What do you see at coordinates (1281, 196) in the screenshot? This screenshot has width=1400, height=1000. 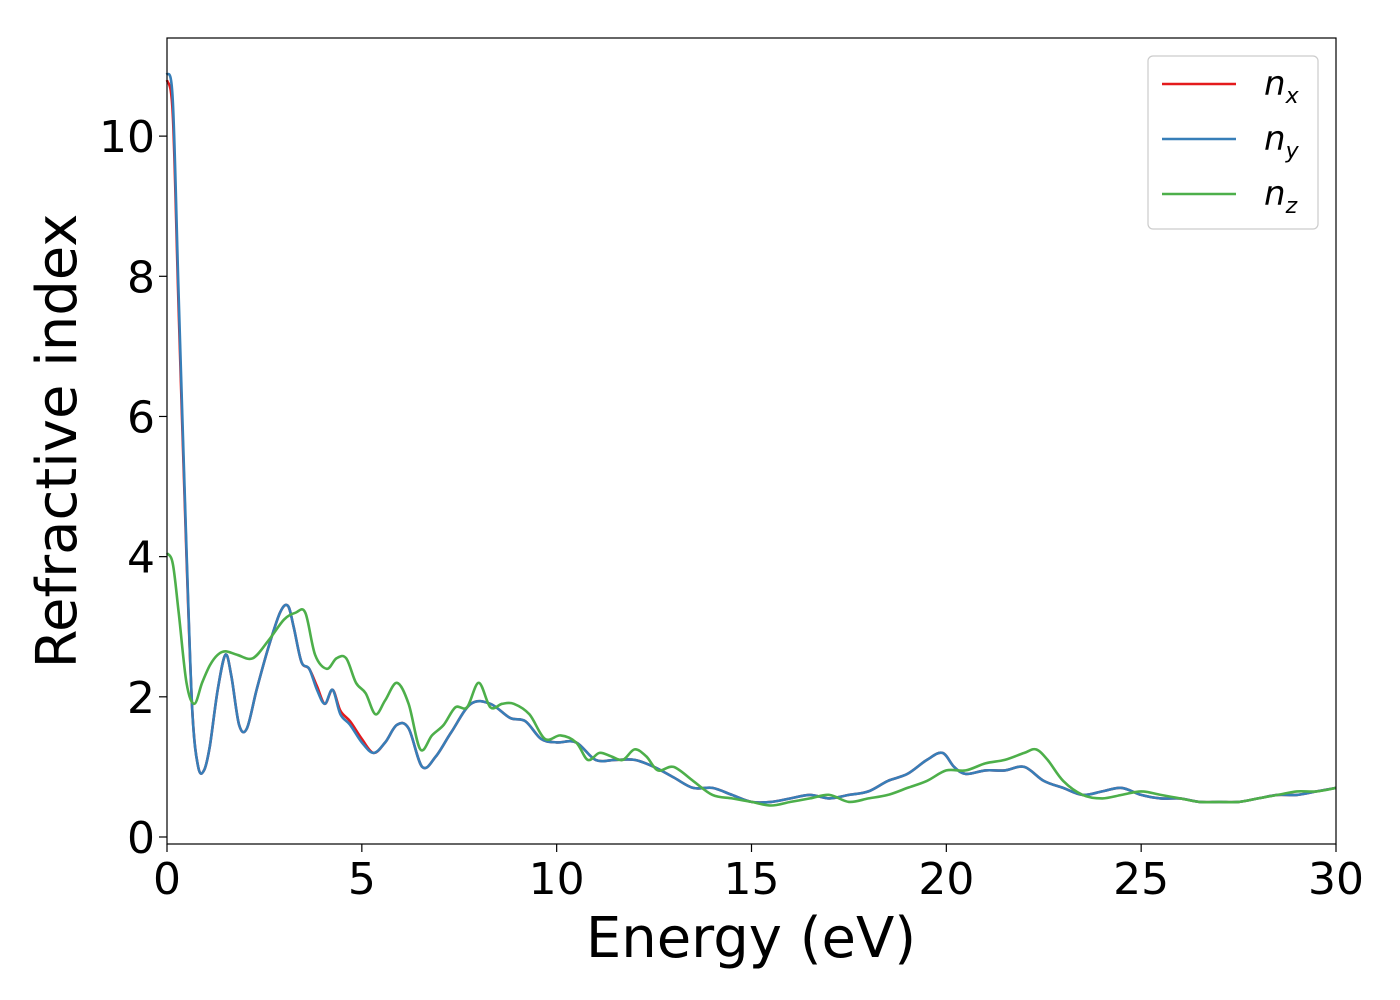 I see `legend-label-nz: nz` at bounding box center [1281, 196].